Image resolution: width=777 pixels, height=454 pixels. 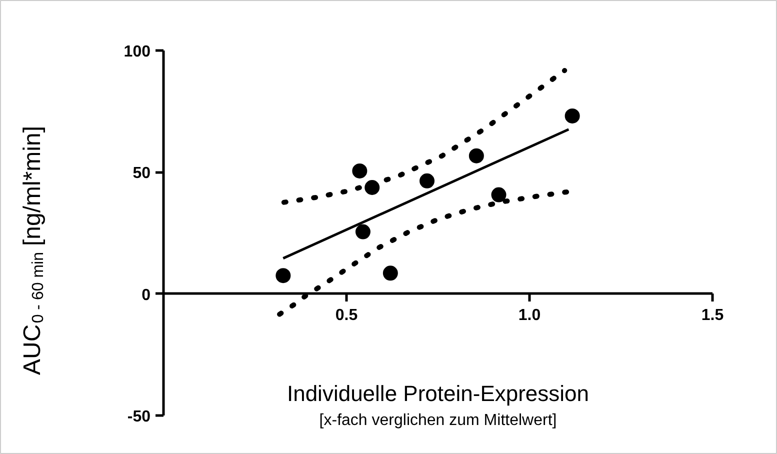 What do you see at coordinates (137, 52) in the screenshot?
I see `y-tick-label: 100` at bounding box center [137, 52].